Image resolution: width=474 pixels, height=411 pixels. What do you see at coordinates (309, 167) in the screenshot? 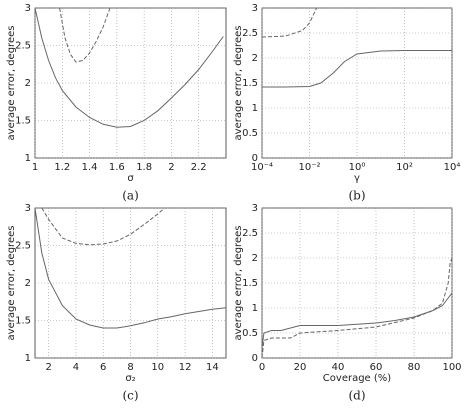
I see `x-tick-label: 10⁻²` at bounding box center [309, 167].